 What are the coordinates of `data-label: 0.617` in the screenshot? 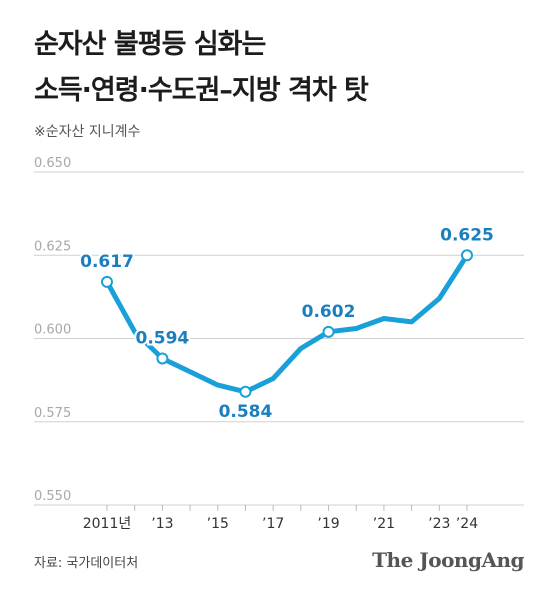 It's located at (107, 262).